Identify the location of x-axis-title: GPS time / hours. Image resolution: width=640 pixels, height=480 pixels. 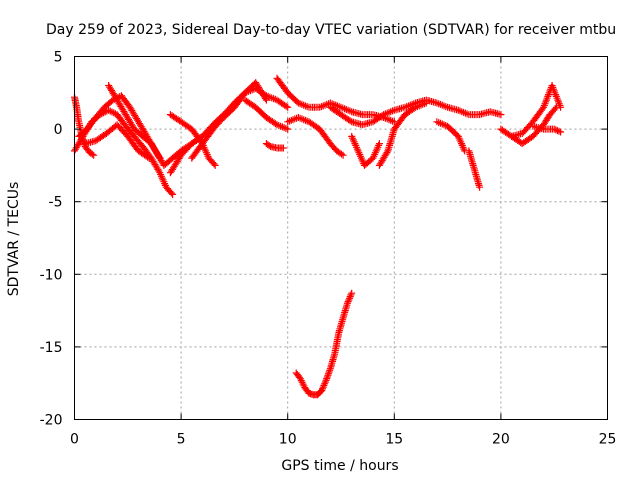
(339, 466).